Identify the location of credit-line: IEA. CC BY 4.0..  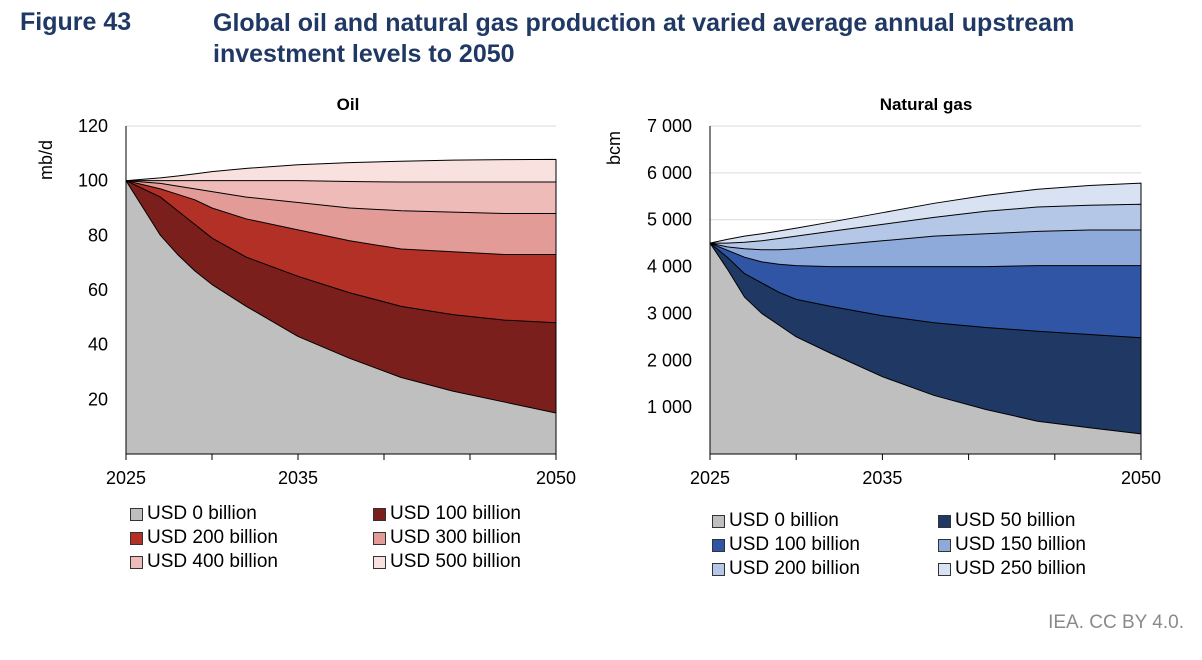
(1116, 622).